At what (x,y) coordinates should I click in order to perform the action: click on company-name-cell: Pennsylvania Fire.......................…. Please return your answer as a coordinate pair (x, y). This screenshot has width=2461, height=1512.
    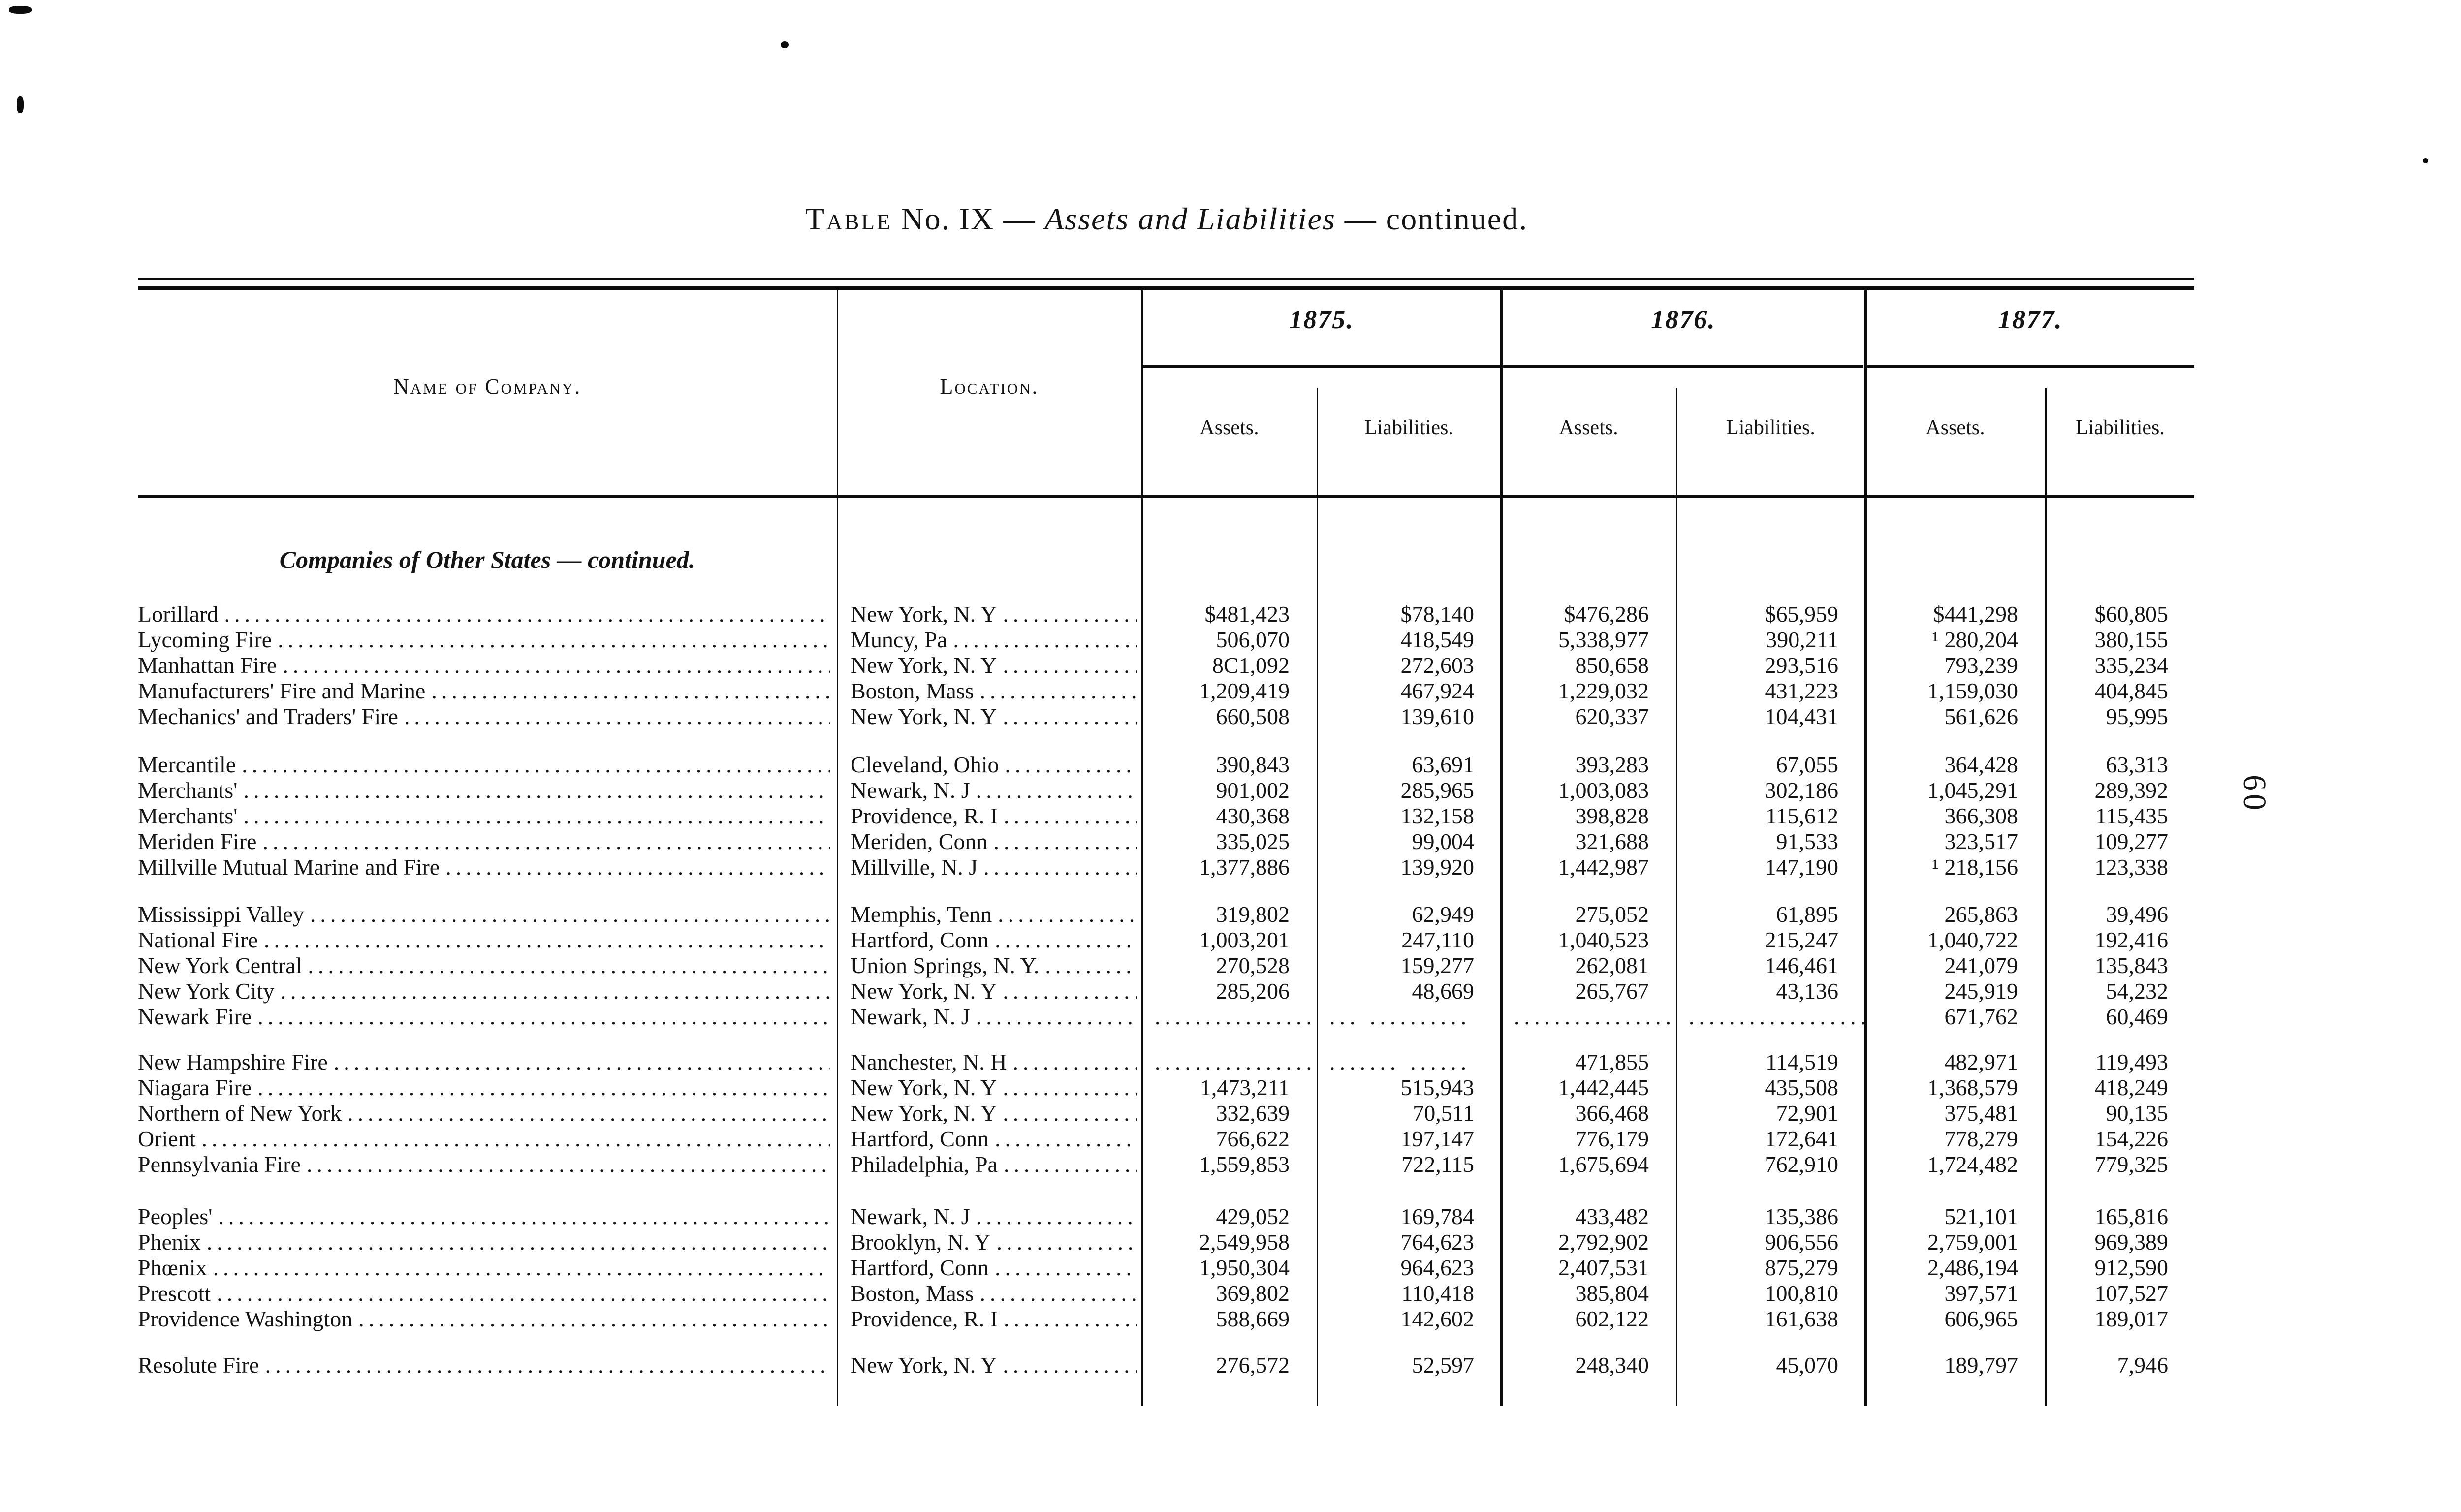
    Looking at the image, I should click on (487, 1164).